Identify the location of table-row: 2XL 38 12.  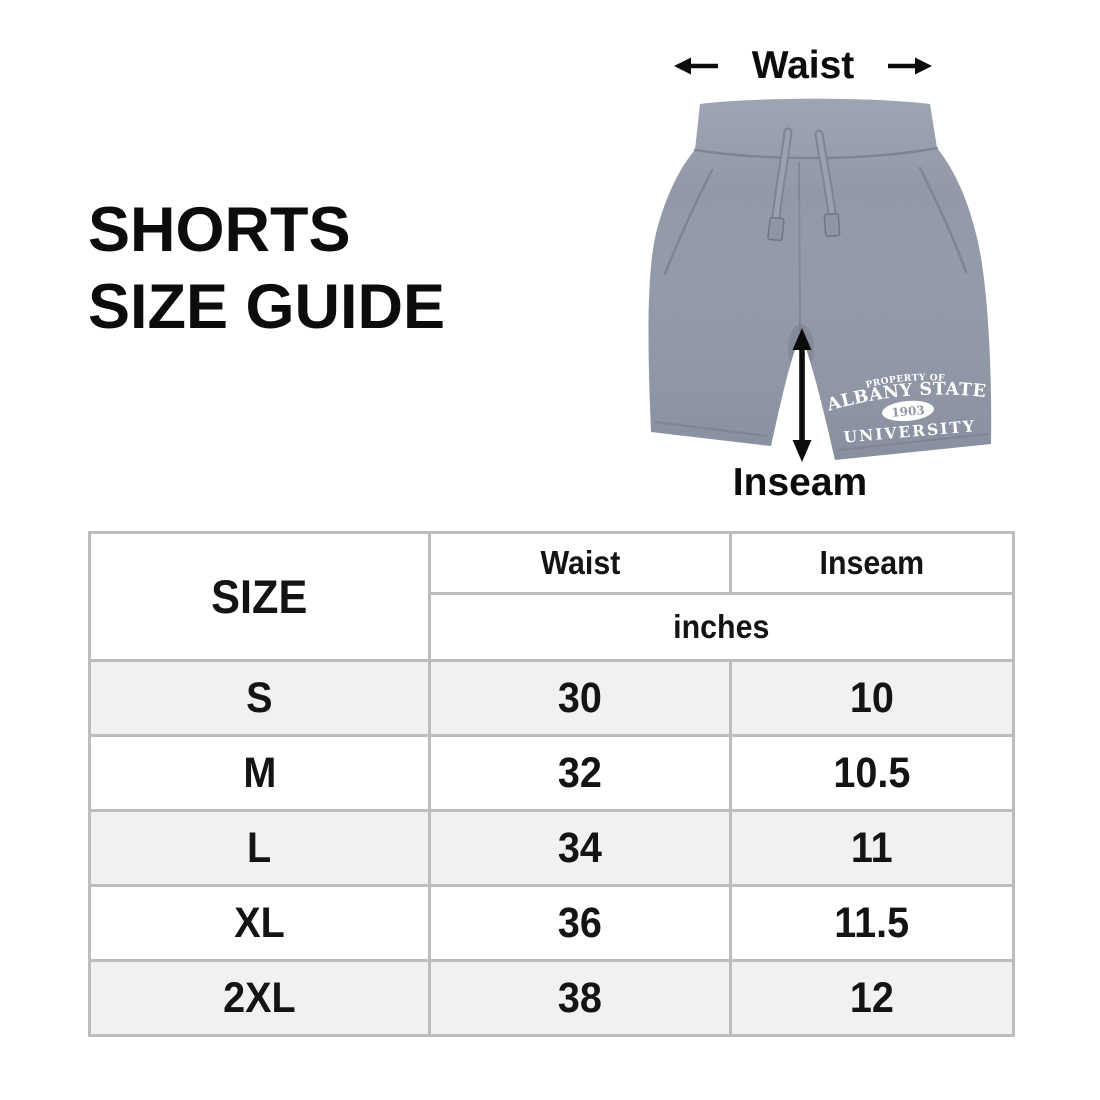
(551, 998).